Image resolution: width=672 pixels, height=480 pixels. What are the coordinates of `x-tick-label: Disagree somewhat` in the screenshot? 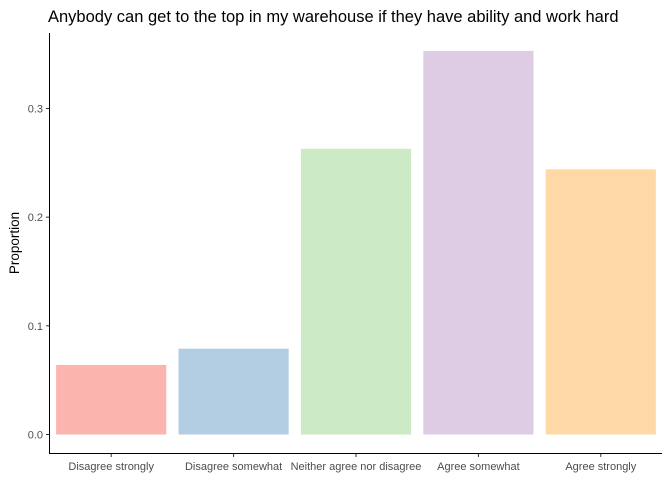 It's located at (233, 467).